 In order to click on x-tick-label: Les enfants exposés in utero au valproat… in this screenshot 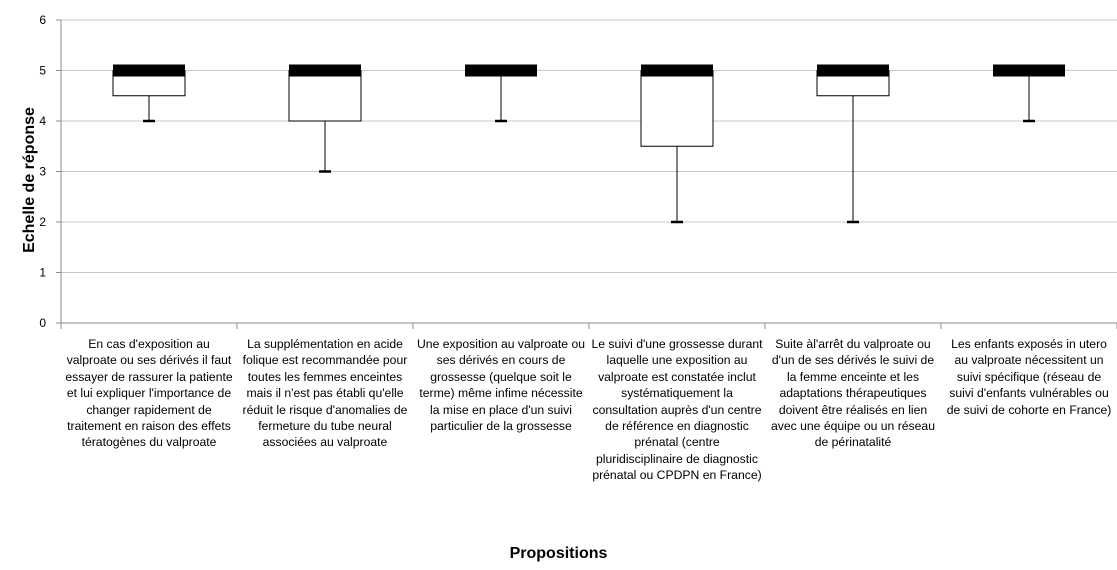, I will do `click(1029, 377)`.